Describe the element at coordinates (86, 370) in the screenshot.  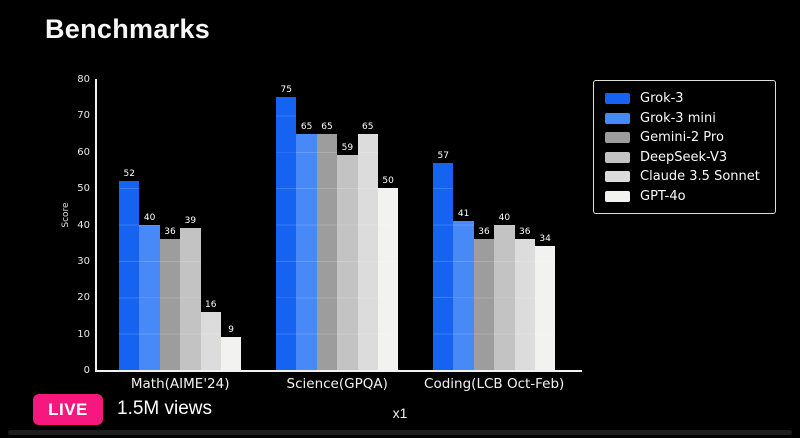
I see `y-tick-label: 0` at that location.